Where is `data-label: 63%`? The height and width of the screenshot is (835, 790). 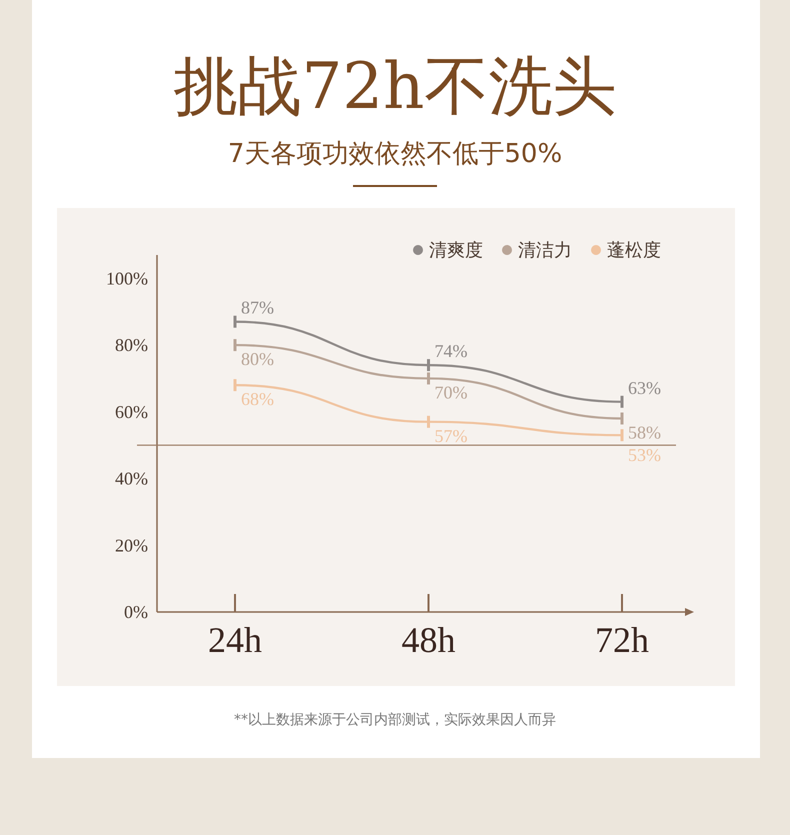
data-label: 63% is located at coordinates (644, 388).